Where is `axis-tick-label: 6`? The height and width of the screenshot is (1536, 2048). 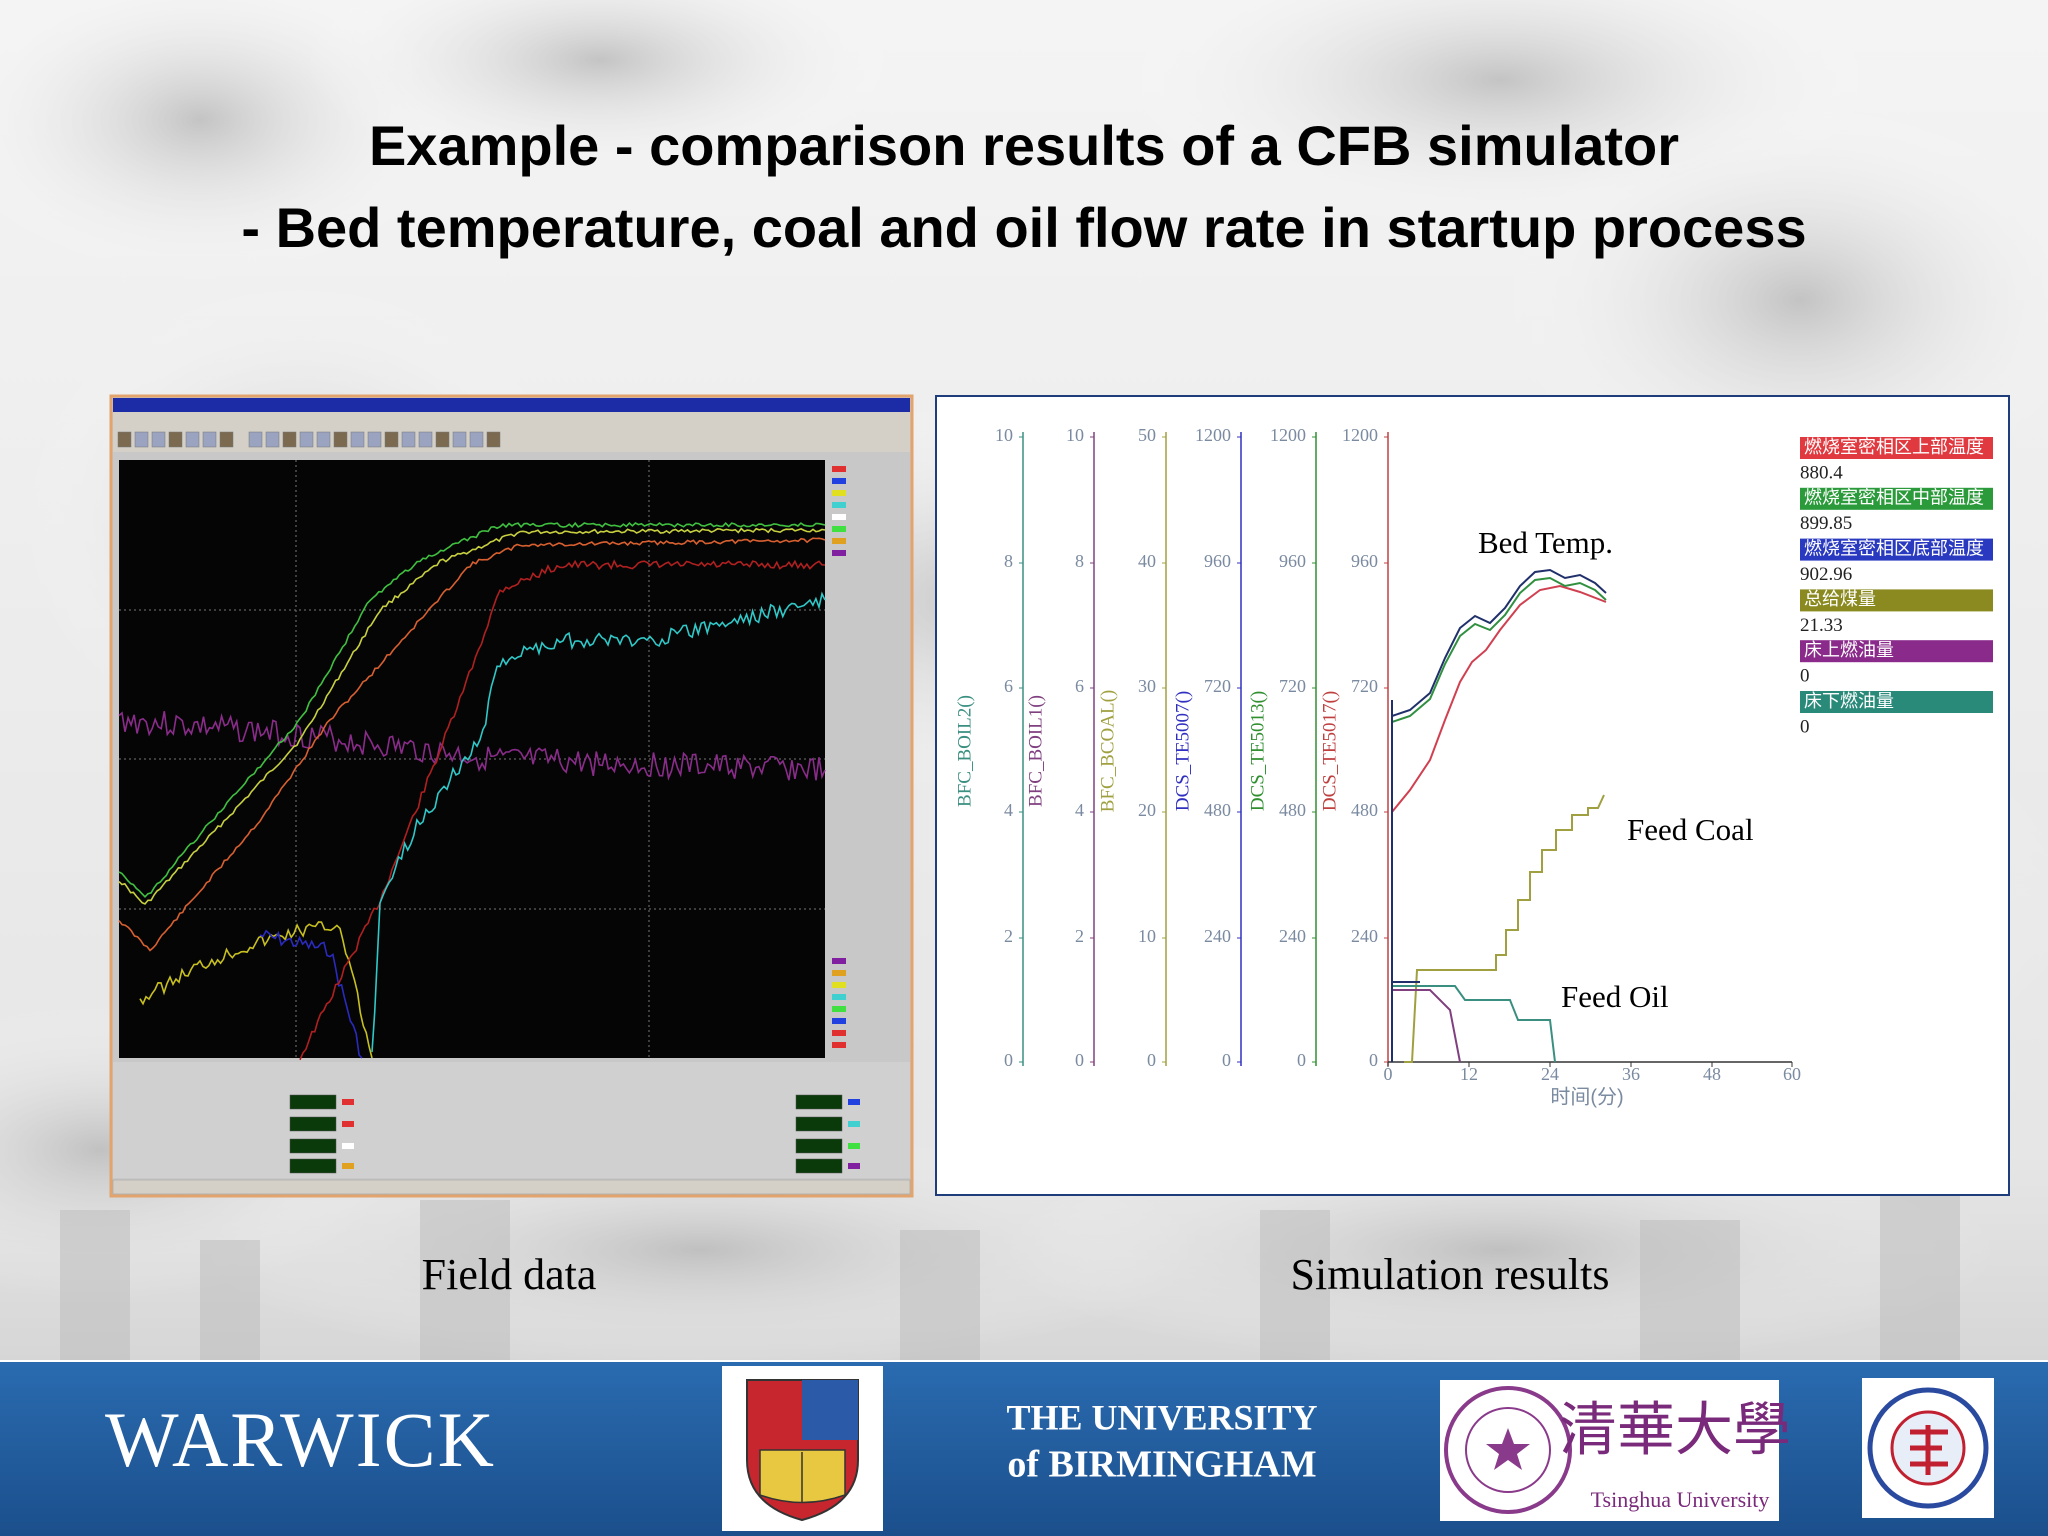
axis-tick-label: 6 is located at coordinates (1008, 686).